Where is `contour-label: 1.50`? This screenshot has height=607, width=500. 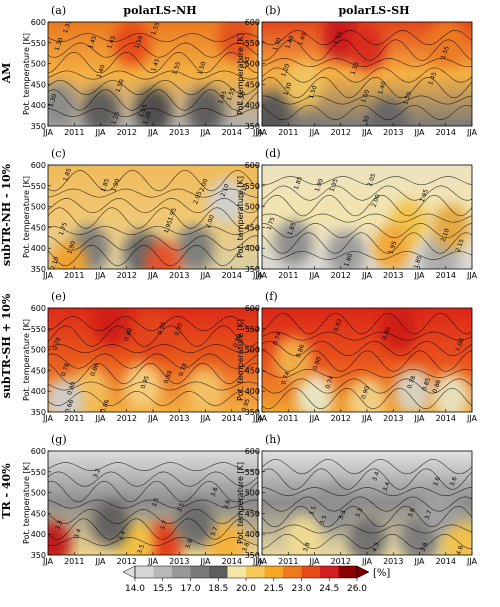 contour-label: 1.50 is located at coordinates (407, 98).